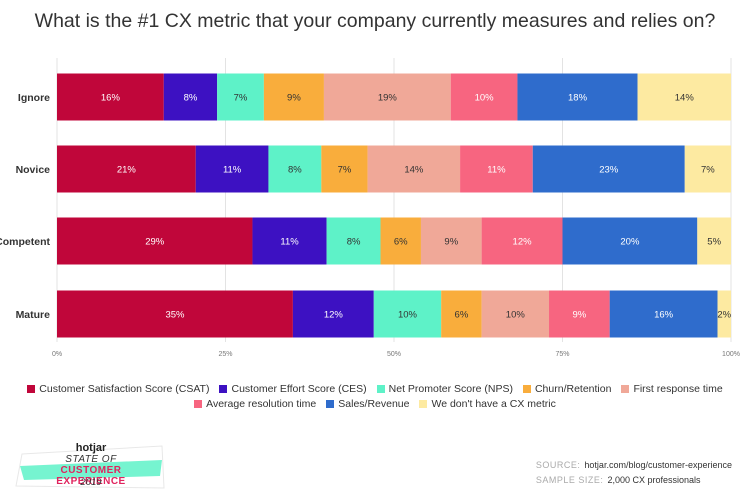 The image size is (750, 500). What do you see at coordinates (558, 465) in the screenshot?
I see `source-label: SOURCE:` at bounding box center [558, 465].